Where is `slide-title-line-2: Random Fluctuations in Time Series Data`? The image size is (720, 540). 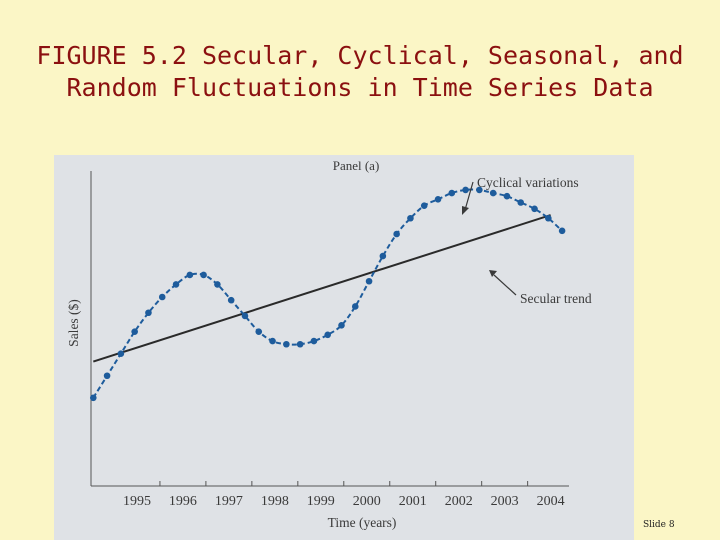 slide-title-line-2: Random Fluctuations in Time Series Data is located at coordinates (360, 87).